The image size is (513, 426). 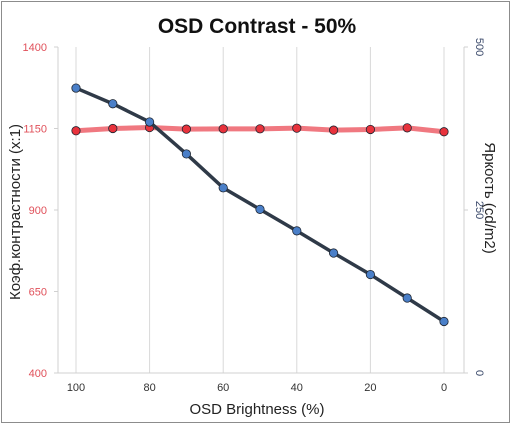 I want to click on x-tick-label-20: 20, so click(x=370, y=388).